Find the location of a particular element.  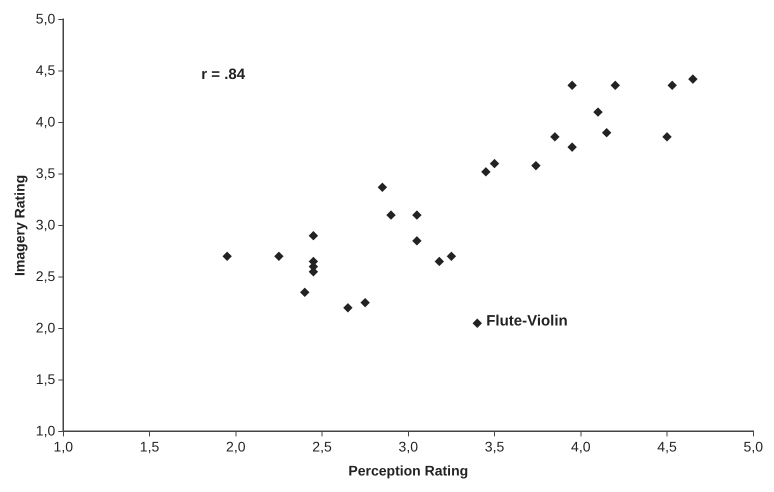

x-tick-label: 2,5 is located at coordinates (322, 446).